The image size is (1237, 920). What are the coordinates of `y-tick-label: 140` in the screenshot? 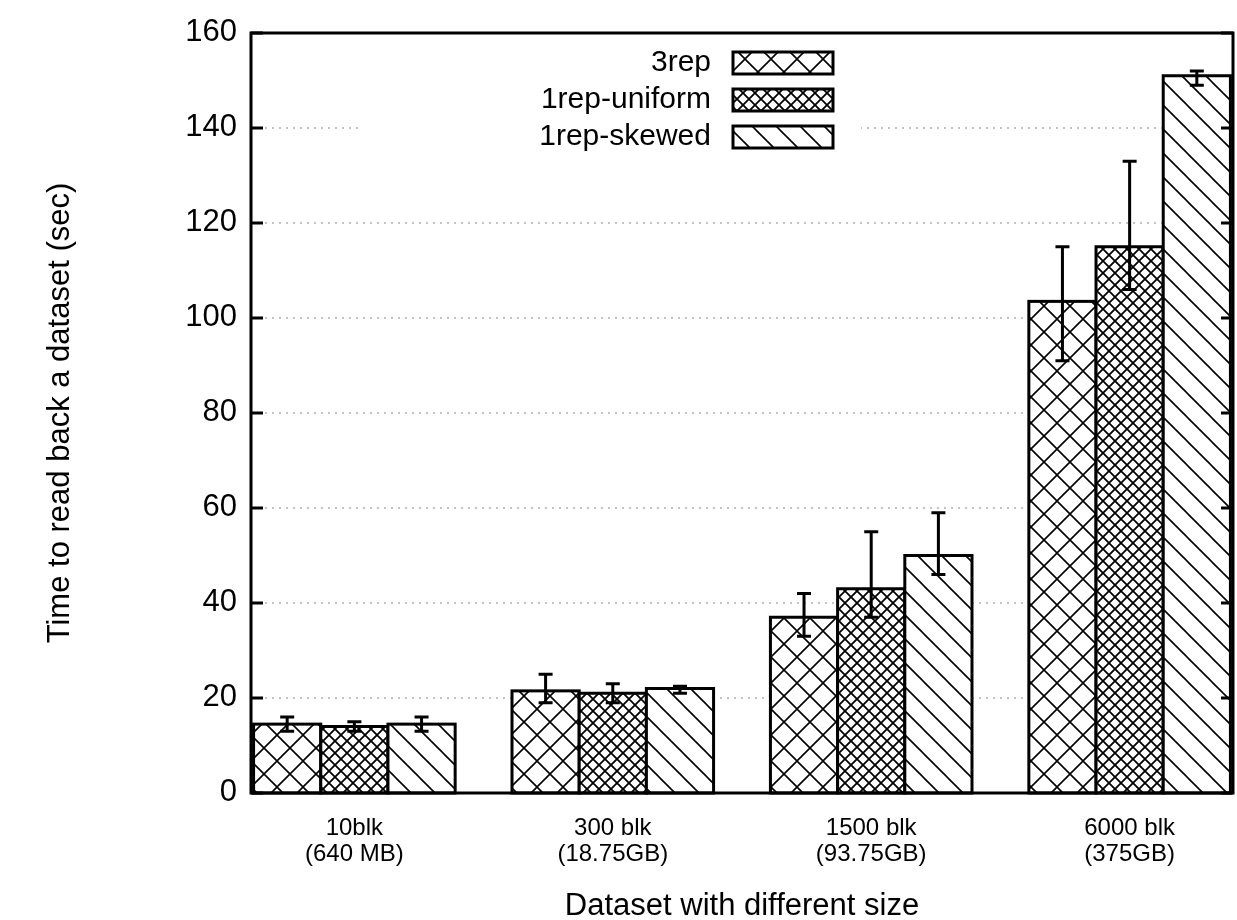 It's located at (211, 126).